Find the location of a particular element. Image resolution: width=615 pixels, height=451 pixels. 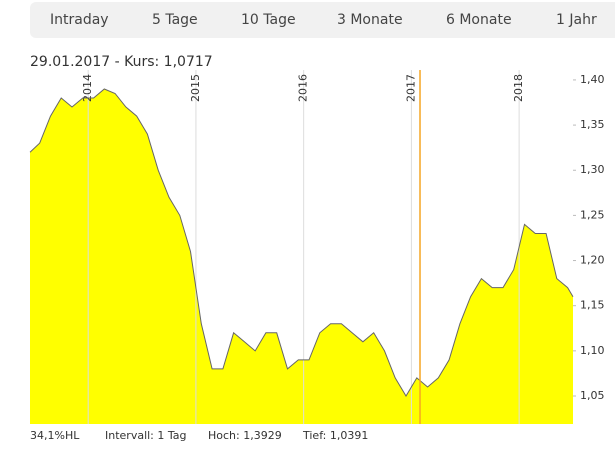

y-tick-label: 1,25 is located at coordinates (592, 214).